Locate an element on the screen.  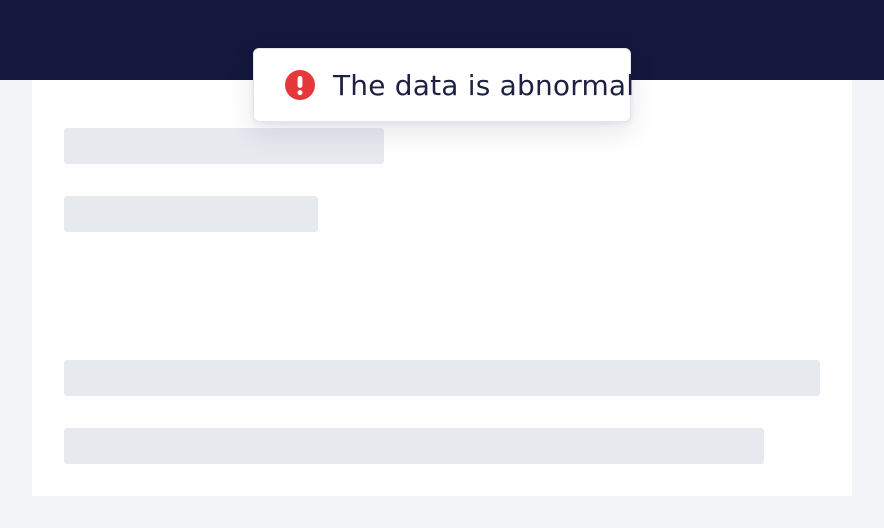
toast-message-text: The data is abnormal is located at coordinates (484, 85).